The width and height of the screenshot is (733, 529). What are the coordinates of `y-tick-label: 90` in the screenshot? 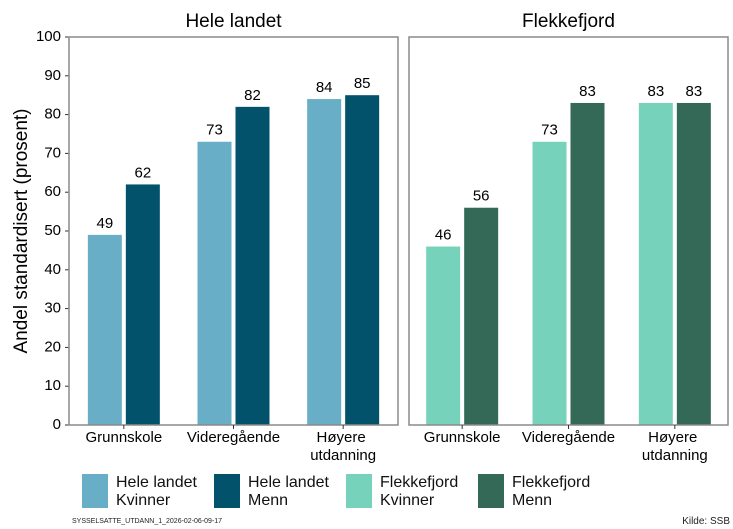 It's located at (52, 75).